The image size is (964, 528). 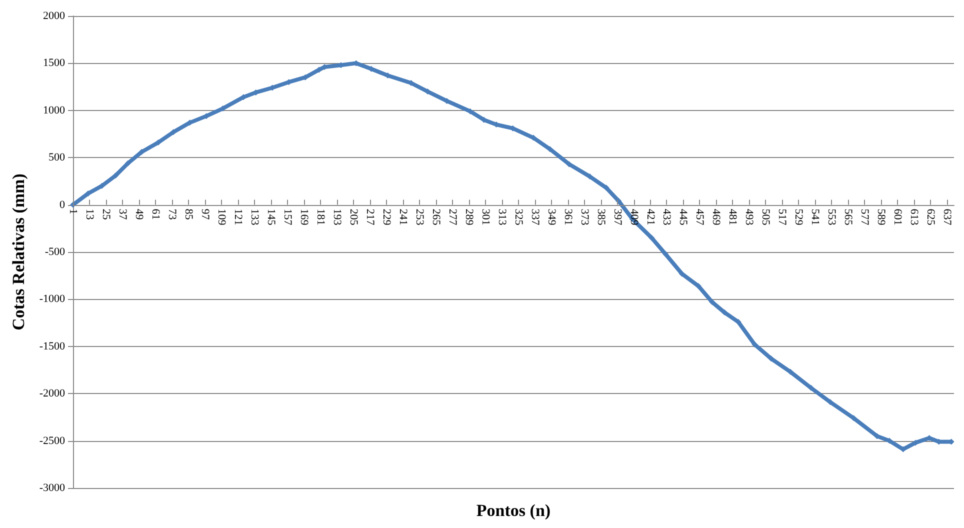 I want to click on x-tick-label: 121, so click(x=238, y=217).